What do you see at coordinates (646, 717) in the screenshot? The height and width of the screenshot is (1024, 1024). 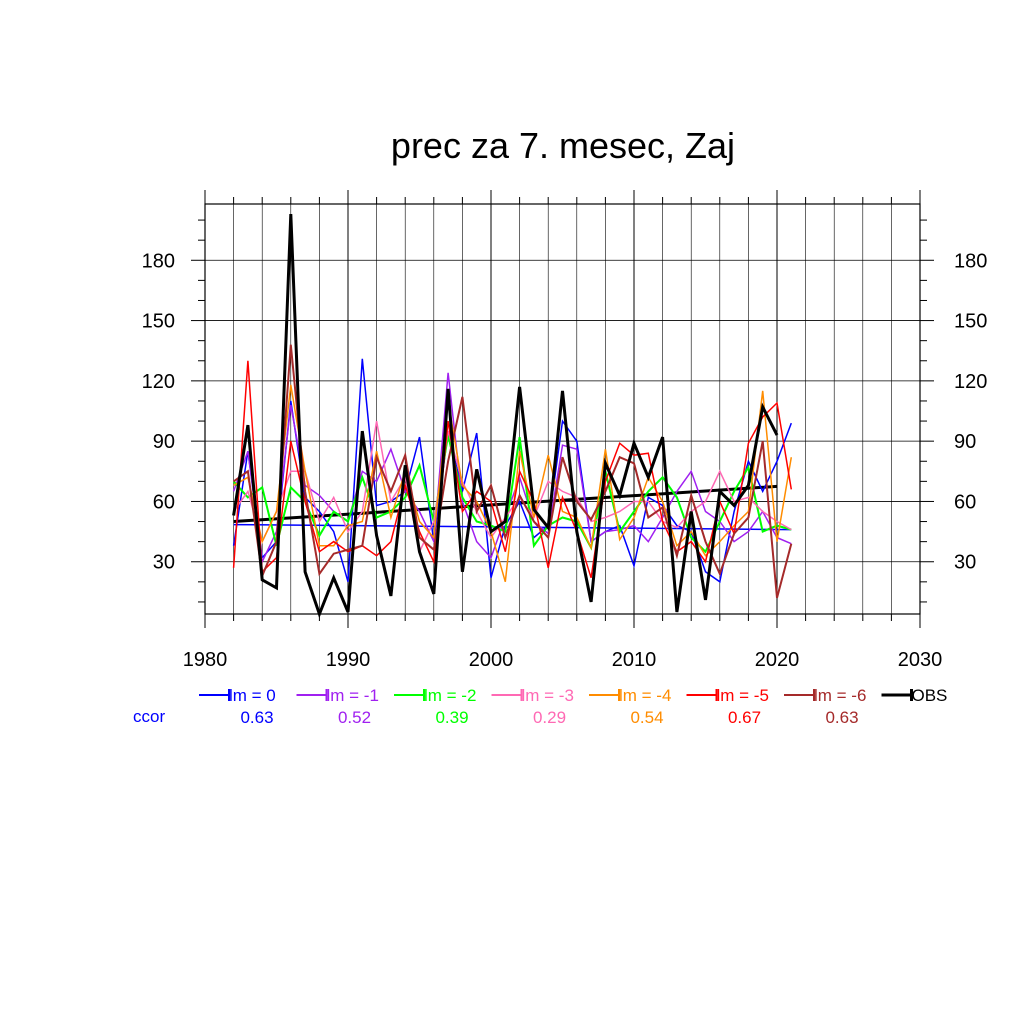 I see `legend-ccor: 0.54` at bounding box center [646, 717].